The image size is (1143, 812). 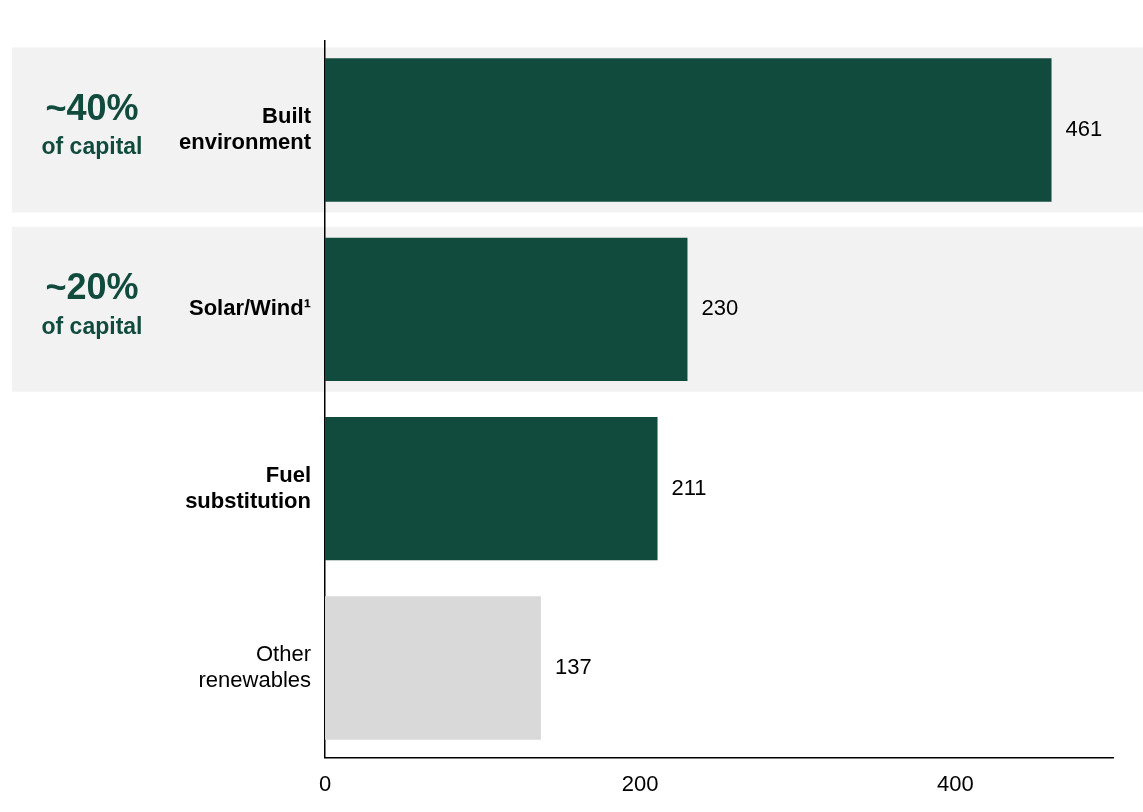 What do you see at coordinates (245, 128) in the screenshot?
I see `y-tick-label: Built environment` at bounding box center [245, 128].